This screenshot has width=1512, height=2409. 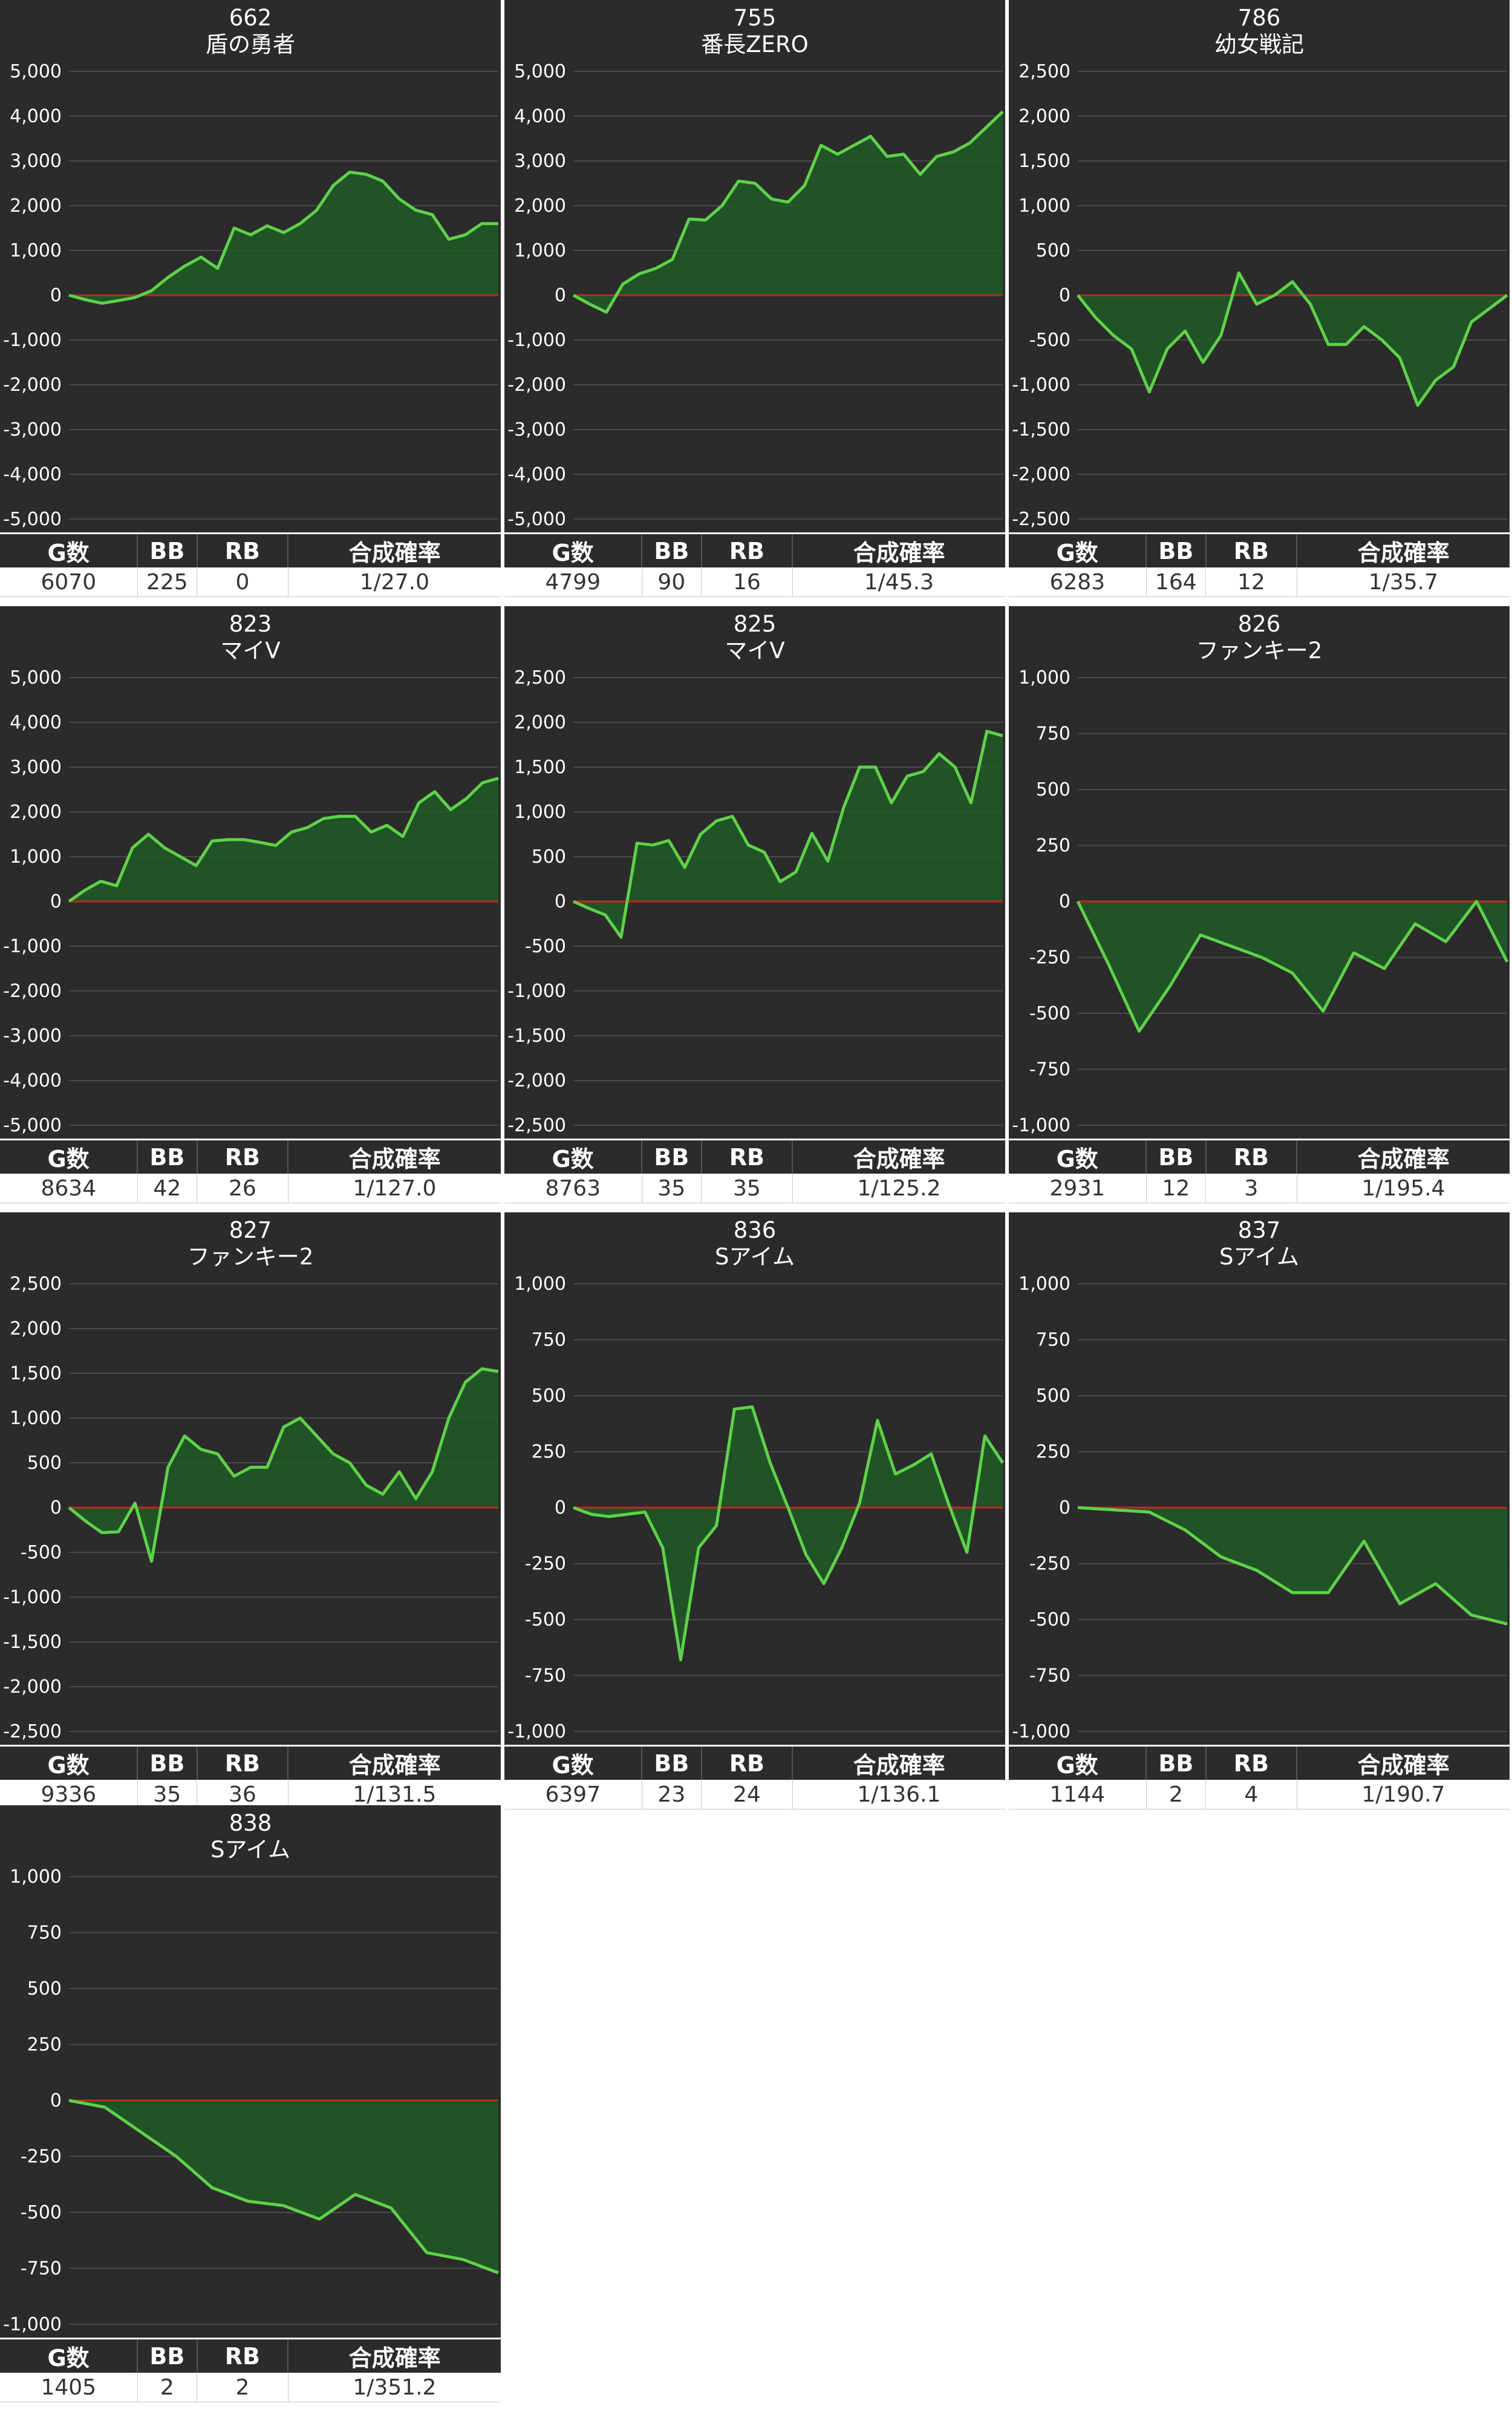 What do you see at coordinates (755, 44) in the screenshot?
I see `machine-name: 番長ZERO` at bounding box center [755, 44].